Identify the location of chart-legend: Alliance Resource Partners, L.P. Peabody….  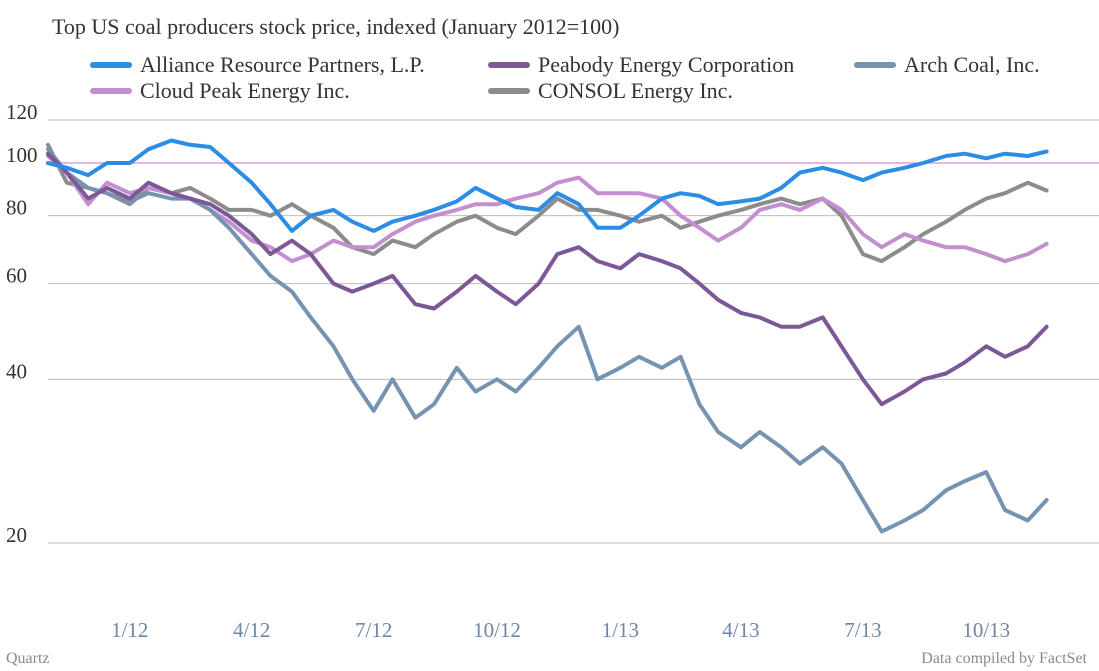
(590, 78).